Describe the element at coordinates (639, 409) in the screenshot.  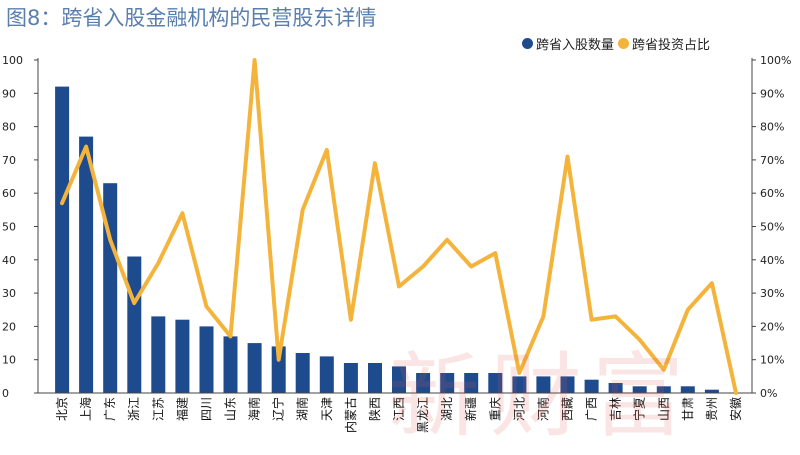
I see `category-label: 宁夏` at that location.